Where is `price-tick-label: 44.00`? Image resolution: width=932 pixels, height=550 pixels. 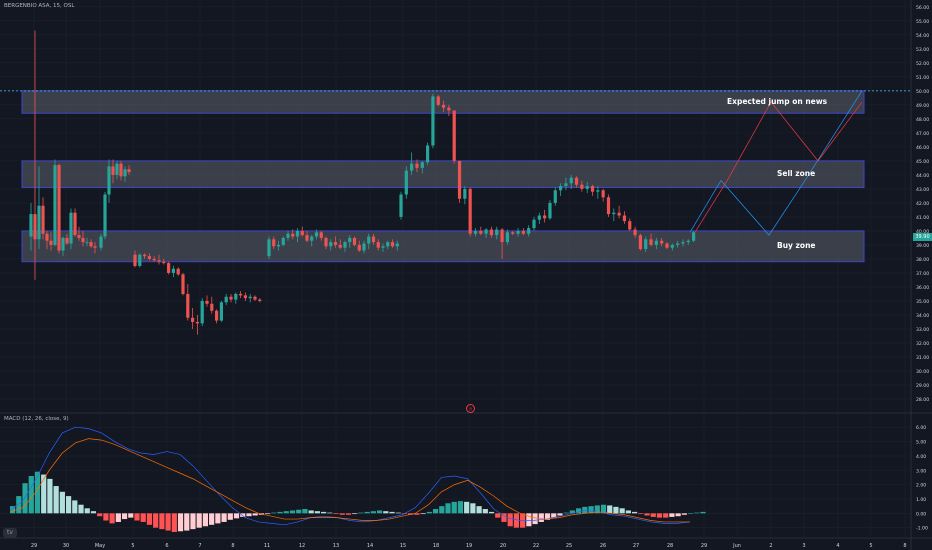 price-tick-label: 44.00 is located at coordinates (922, 176).